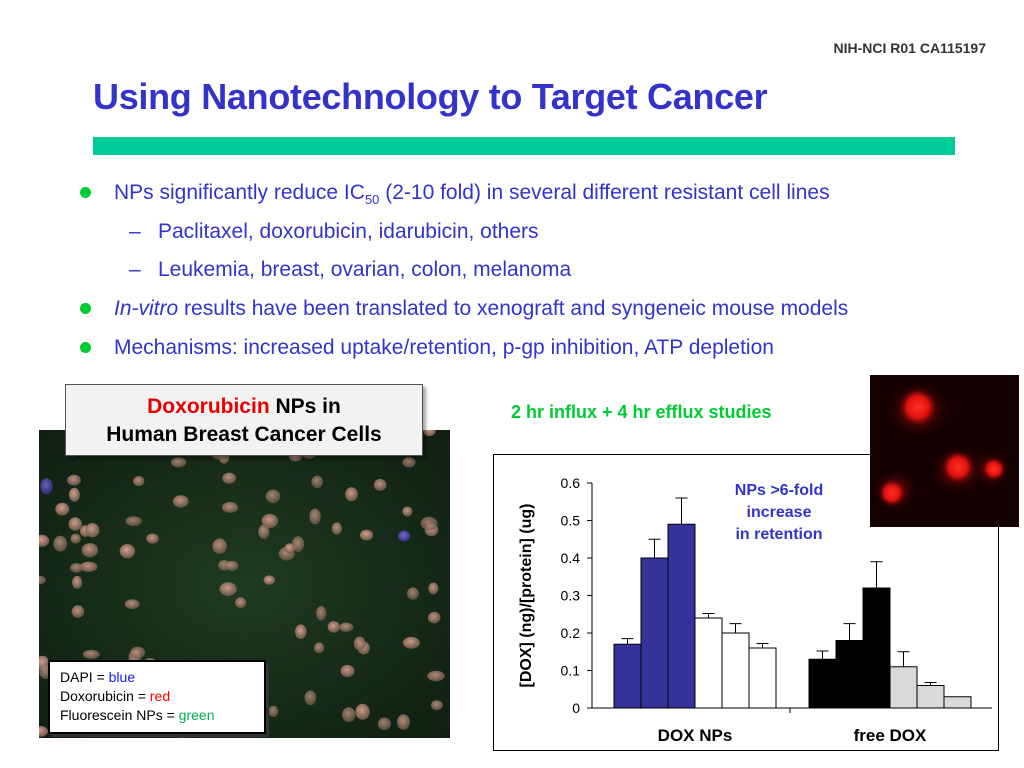 Image resolution: width=1024 pixels, height=768 pixels. Describe the element at coordinates (122, 677) in the screenshot. I see `legend-color-word: blue` at that location.